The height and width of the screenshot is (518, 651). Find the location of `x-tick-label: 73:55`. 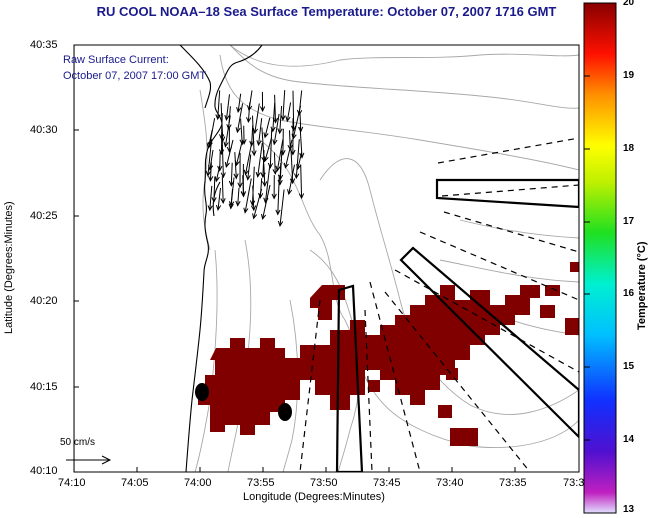

x-tick-label: 73:55 is located at coordinates (261, 483).